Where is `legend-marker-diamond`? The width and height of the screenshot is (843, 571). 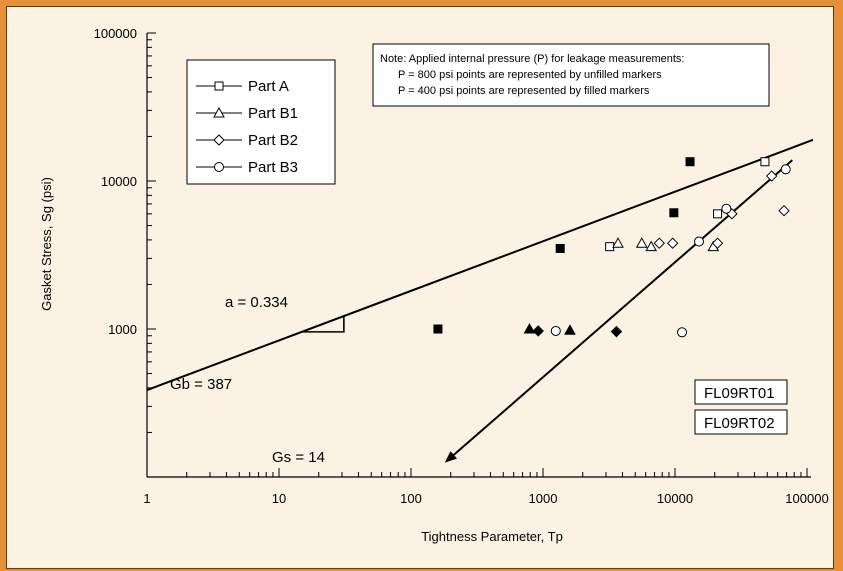
legend-marker-diamond is located at coordinates (219, 140).